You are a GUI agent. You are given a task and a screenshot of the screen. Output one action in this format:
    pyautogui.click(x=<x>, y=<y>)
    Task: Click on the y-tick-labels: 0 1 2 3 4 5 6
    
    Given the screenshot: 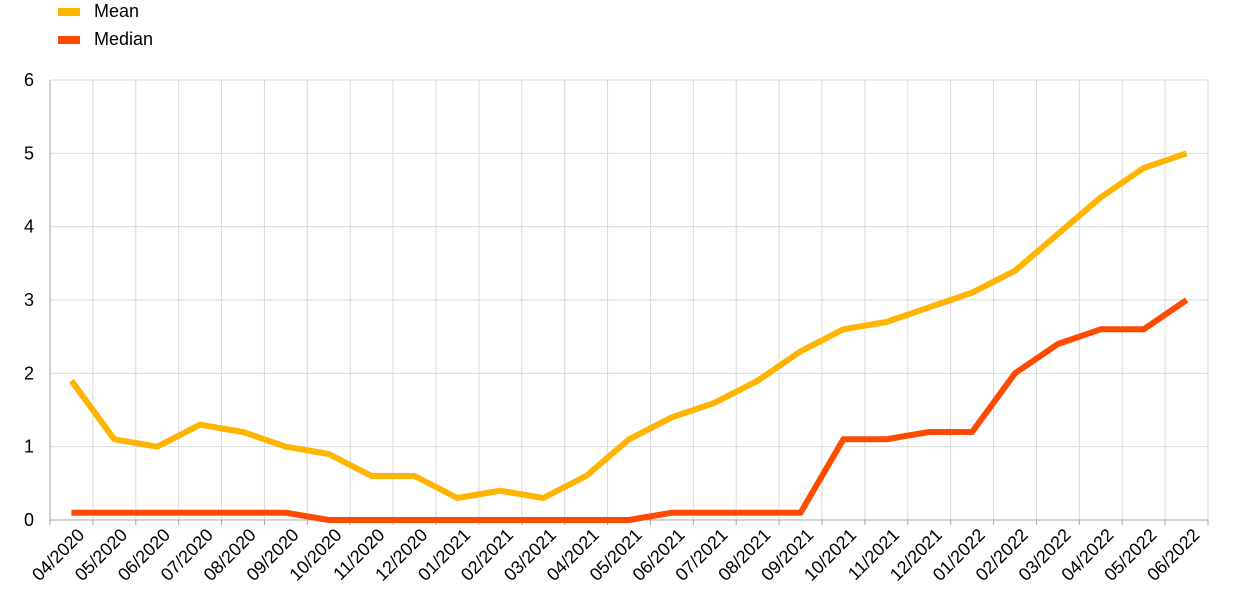 What is the action you would take?
    pyautogui.click(x=29, y=300)
    